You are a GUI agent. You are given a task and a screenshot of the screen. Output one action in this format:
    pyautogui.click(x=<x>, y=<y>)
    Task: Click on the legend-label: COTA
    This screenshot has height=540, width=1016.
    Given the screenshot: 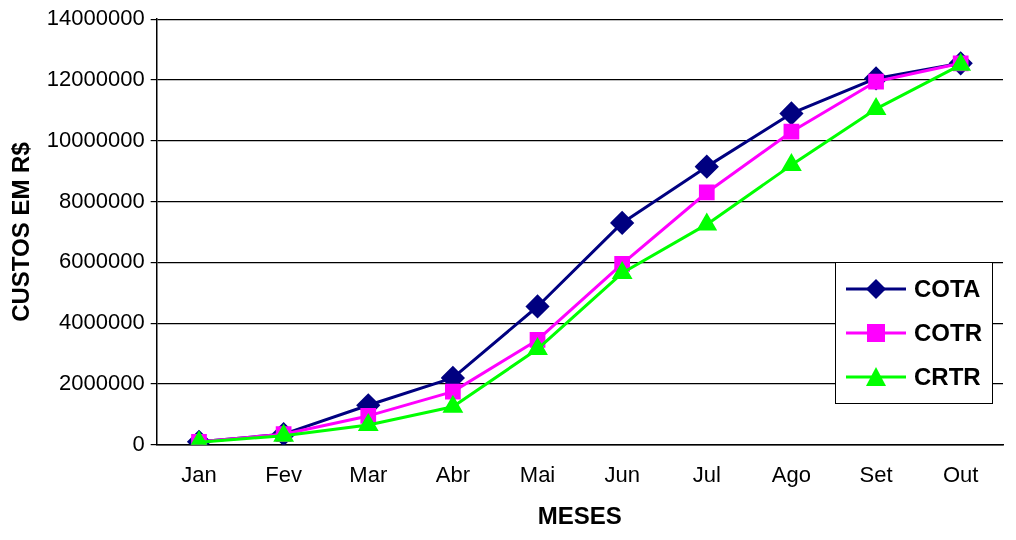 What is the action you would take?
    pyautogui.click(x=947, y=288)
    